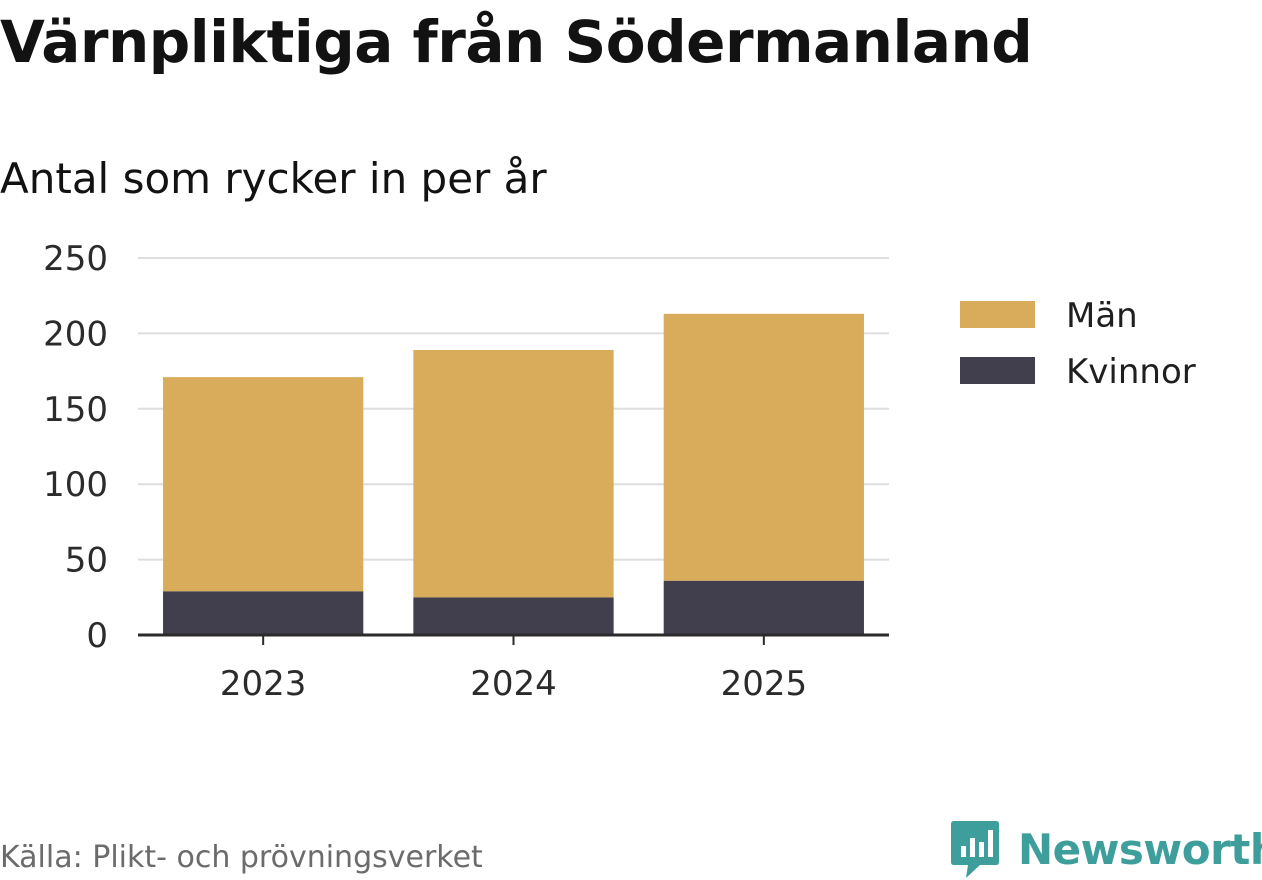 This screenshot has height=880, width=1262. Describe the element at coordinates (516, 42) in the screenshot. I see `chart-title: Värnpliktiga från Södermanland` at that location.